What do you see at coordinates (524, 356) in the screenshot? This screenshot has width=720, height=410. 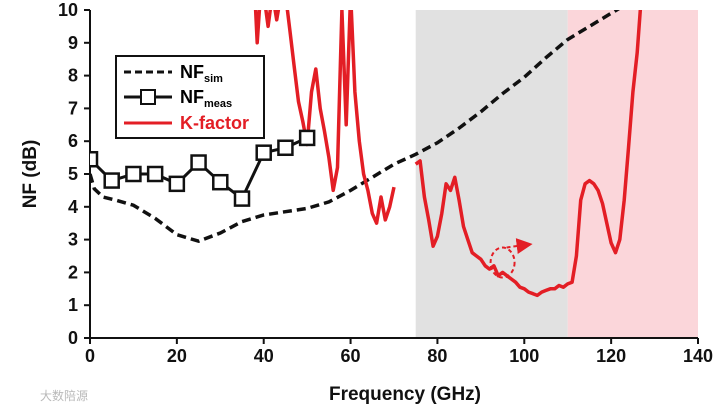 I see `x-tick-label: 100` at bounding box center [524, 356].